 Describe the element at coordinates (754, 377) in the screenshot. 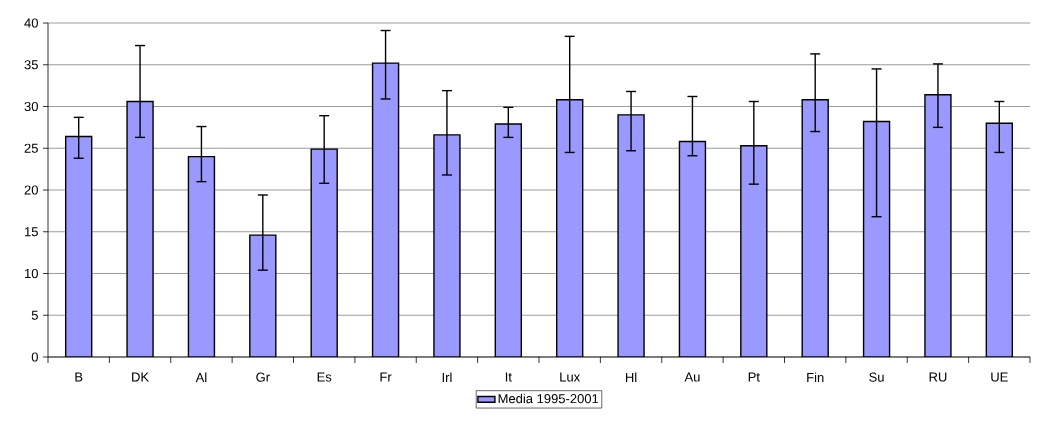

I see `x-tick-label: Pt` at that location.